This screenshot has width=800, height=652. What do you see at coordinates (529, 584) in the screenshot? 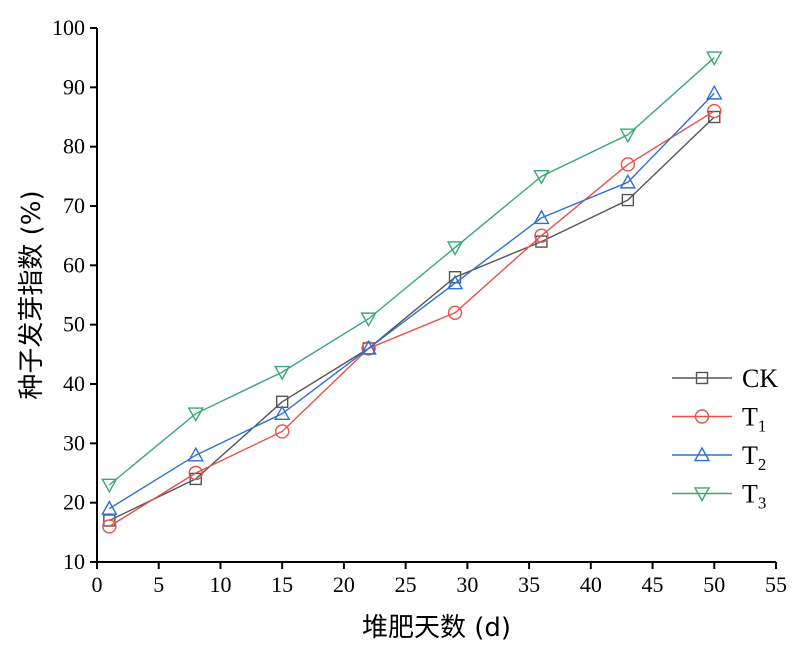
I see `x-tick-label: 35` at bounding box center [529, 584].